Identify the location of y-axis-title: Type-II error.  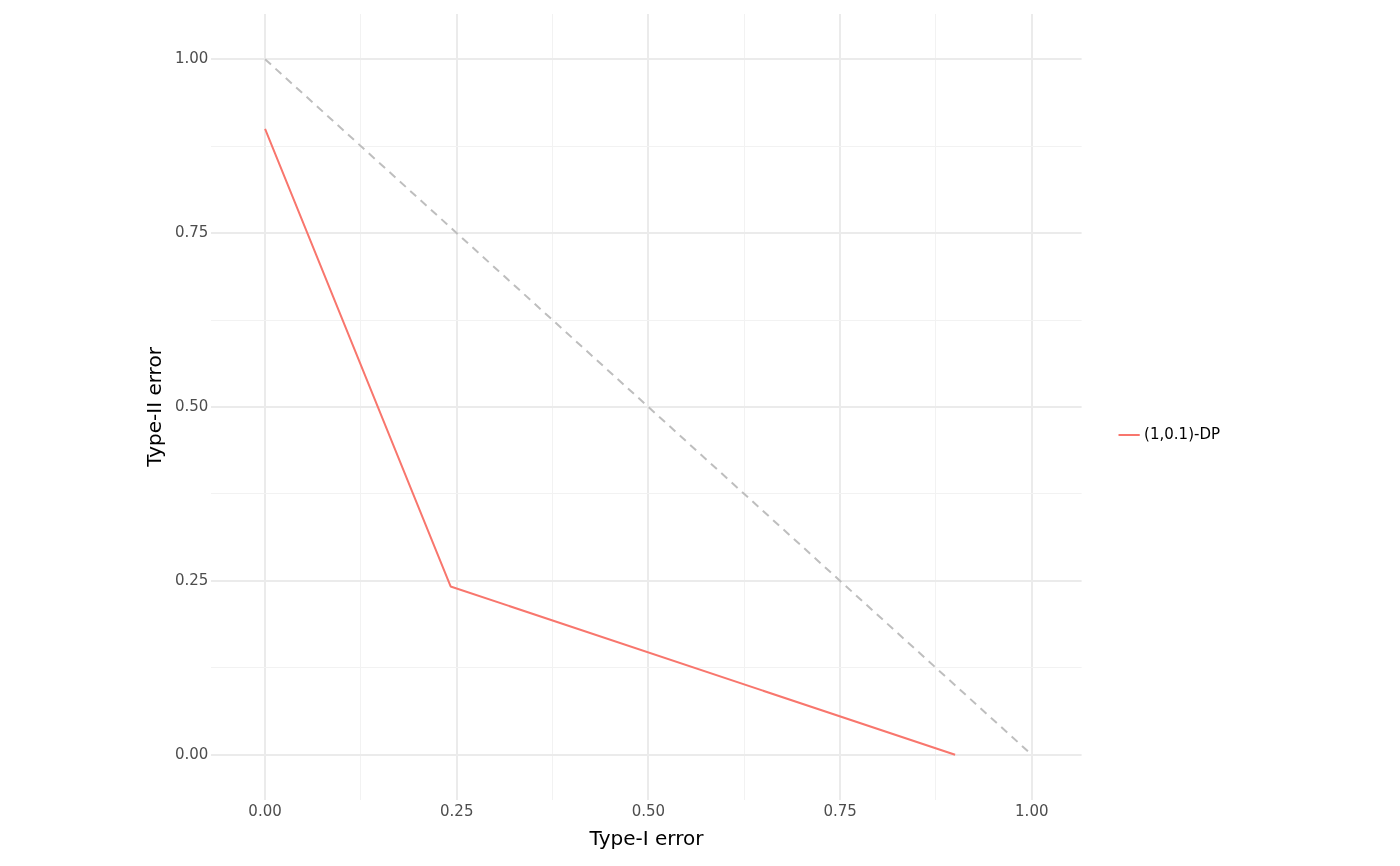
(154, 407).